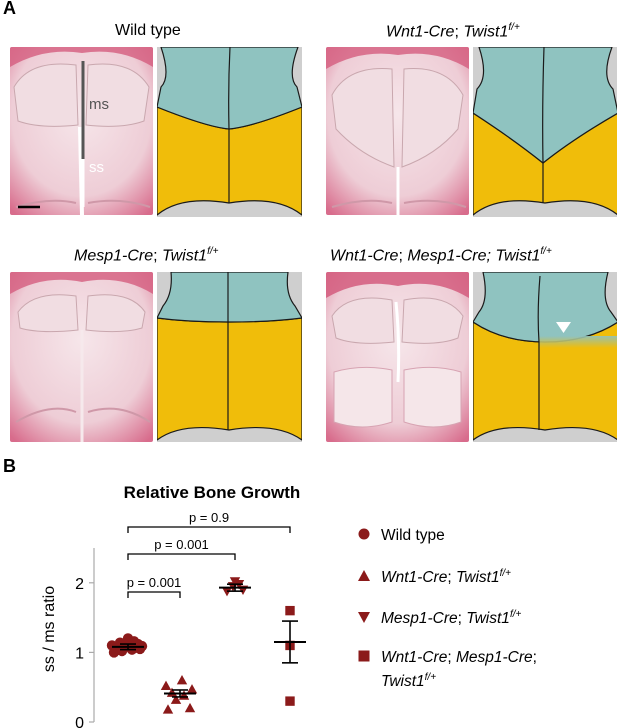 The width and height of the screenshot is (617, 728). I want to click on triangle-down-marker-icon, so click(364, 618).